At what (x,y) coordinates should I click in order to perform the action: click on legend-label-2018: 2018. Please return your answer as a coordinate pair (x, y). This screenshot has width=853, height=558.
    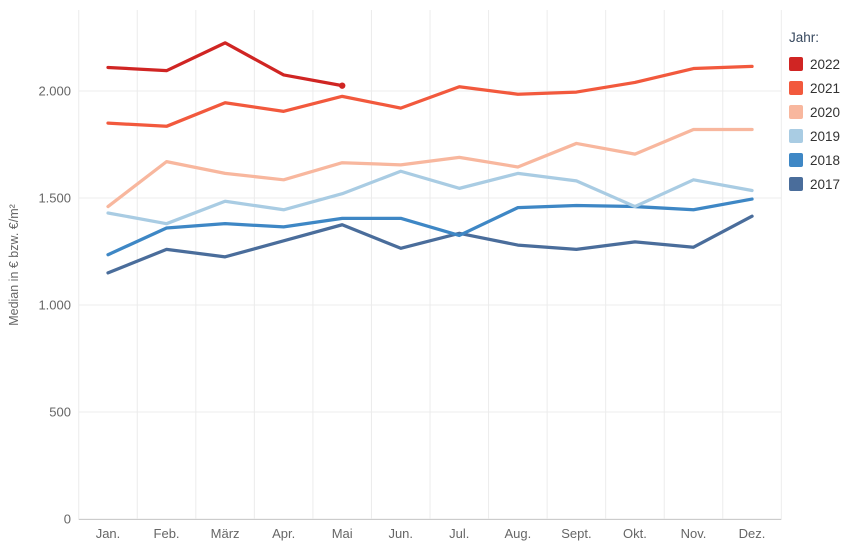
    Looking at the image, I should click on (825, 160).